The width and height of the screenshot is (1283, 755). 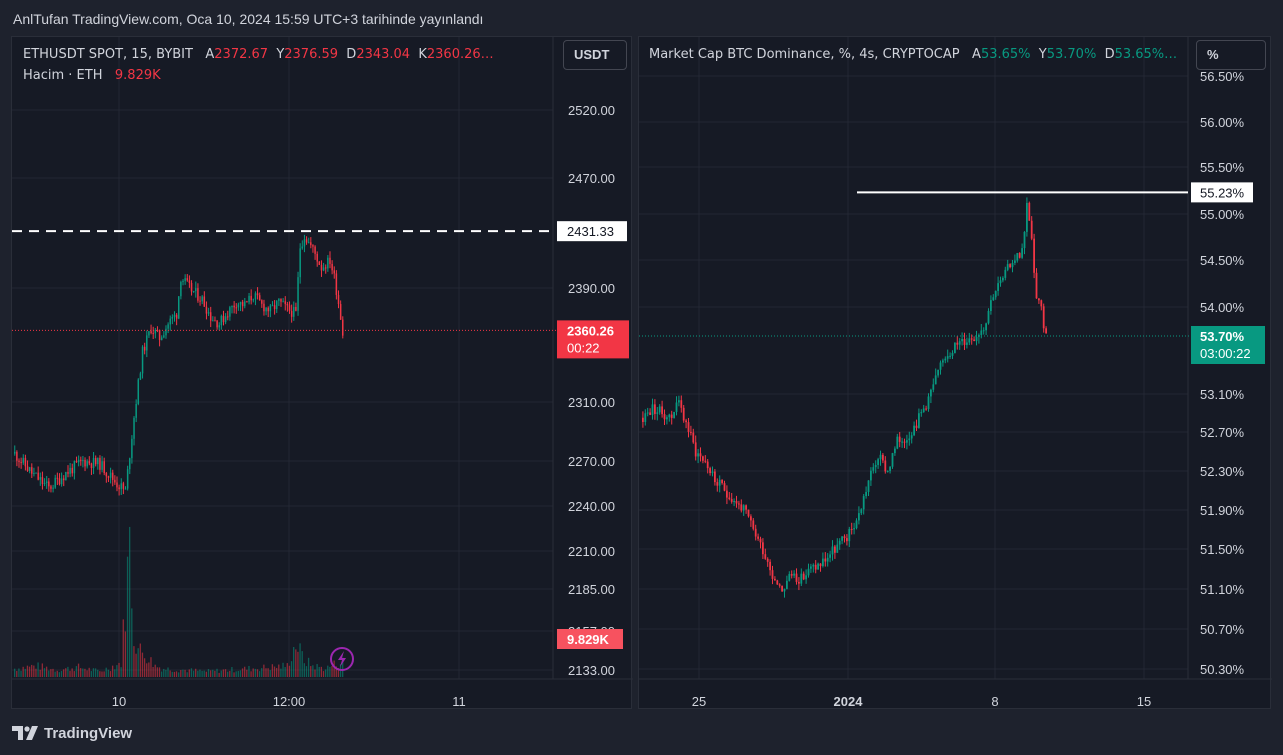 I want to click on btc-y-tick-label: 54.50%, so click(x=1222, y=260).